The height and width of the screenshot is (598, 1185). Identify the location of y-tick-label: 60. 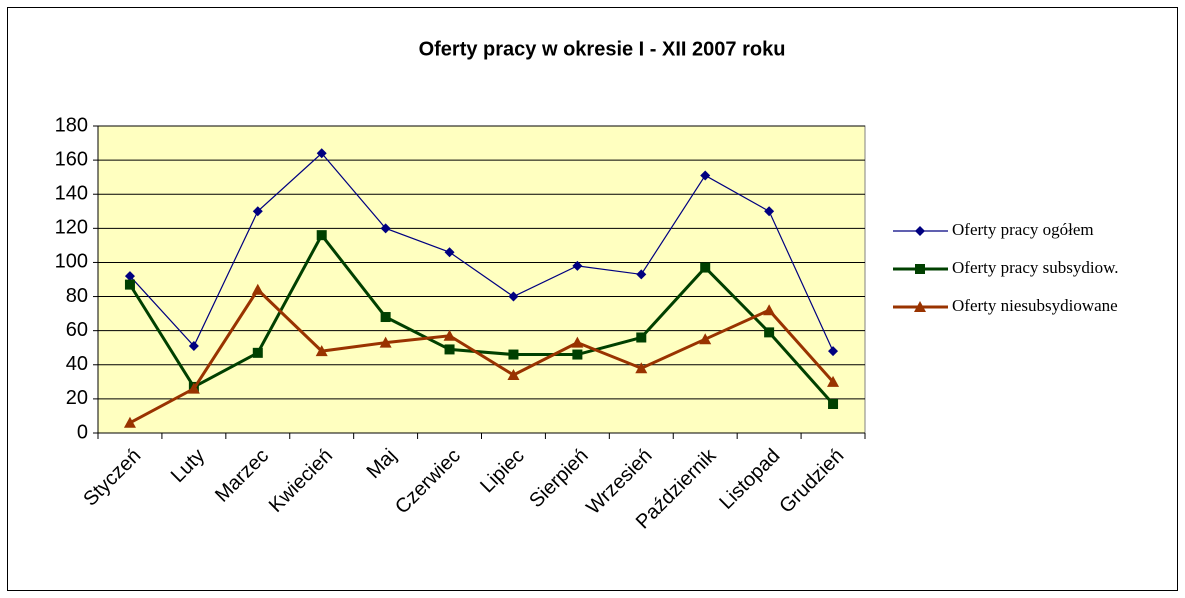
(77, 330).